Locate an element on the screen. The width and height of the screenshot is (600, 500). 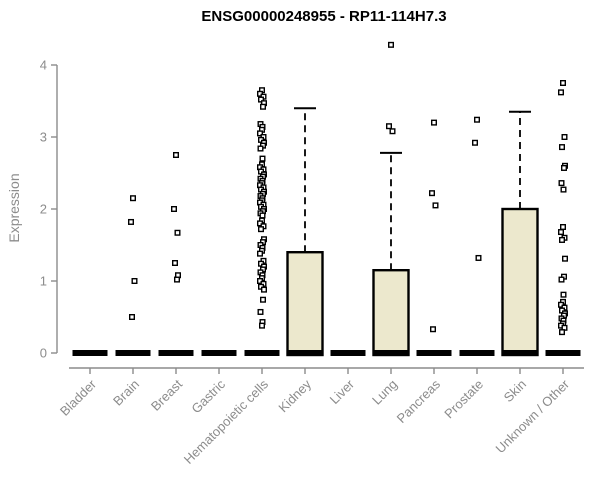
median-bar-liver is located at coordinates (348, 353).